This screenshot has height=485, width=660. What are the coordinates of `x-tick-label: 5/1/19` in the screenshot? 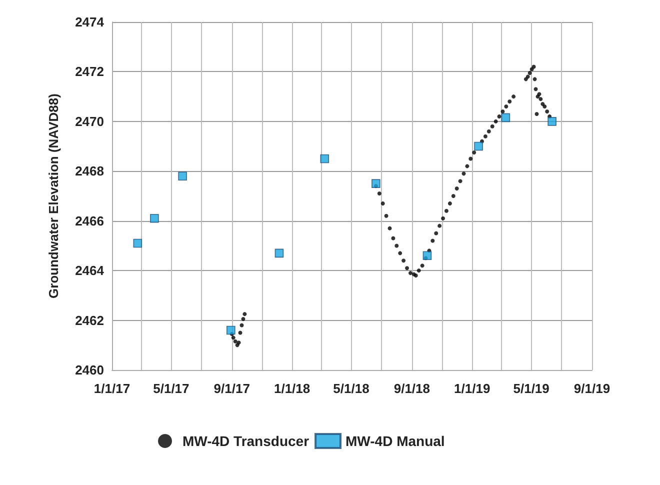 It's located at (531, 388).